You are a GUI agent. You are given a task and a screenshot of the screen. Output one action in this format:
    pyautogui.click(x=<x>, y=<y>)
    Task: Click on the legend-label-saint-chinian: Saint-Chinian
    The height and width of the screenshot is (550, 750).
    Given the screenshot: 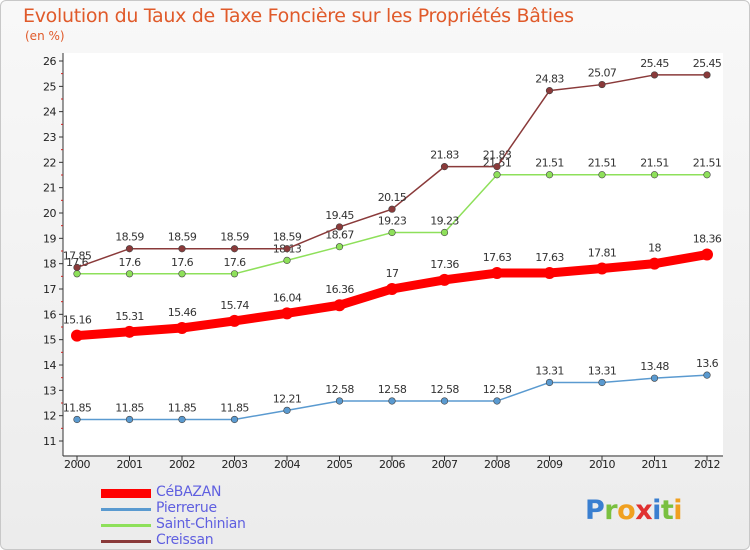 What is the action you would take?
    pyautogui.click(x=201, y=524)
    